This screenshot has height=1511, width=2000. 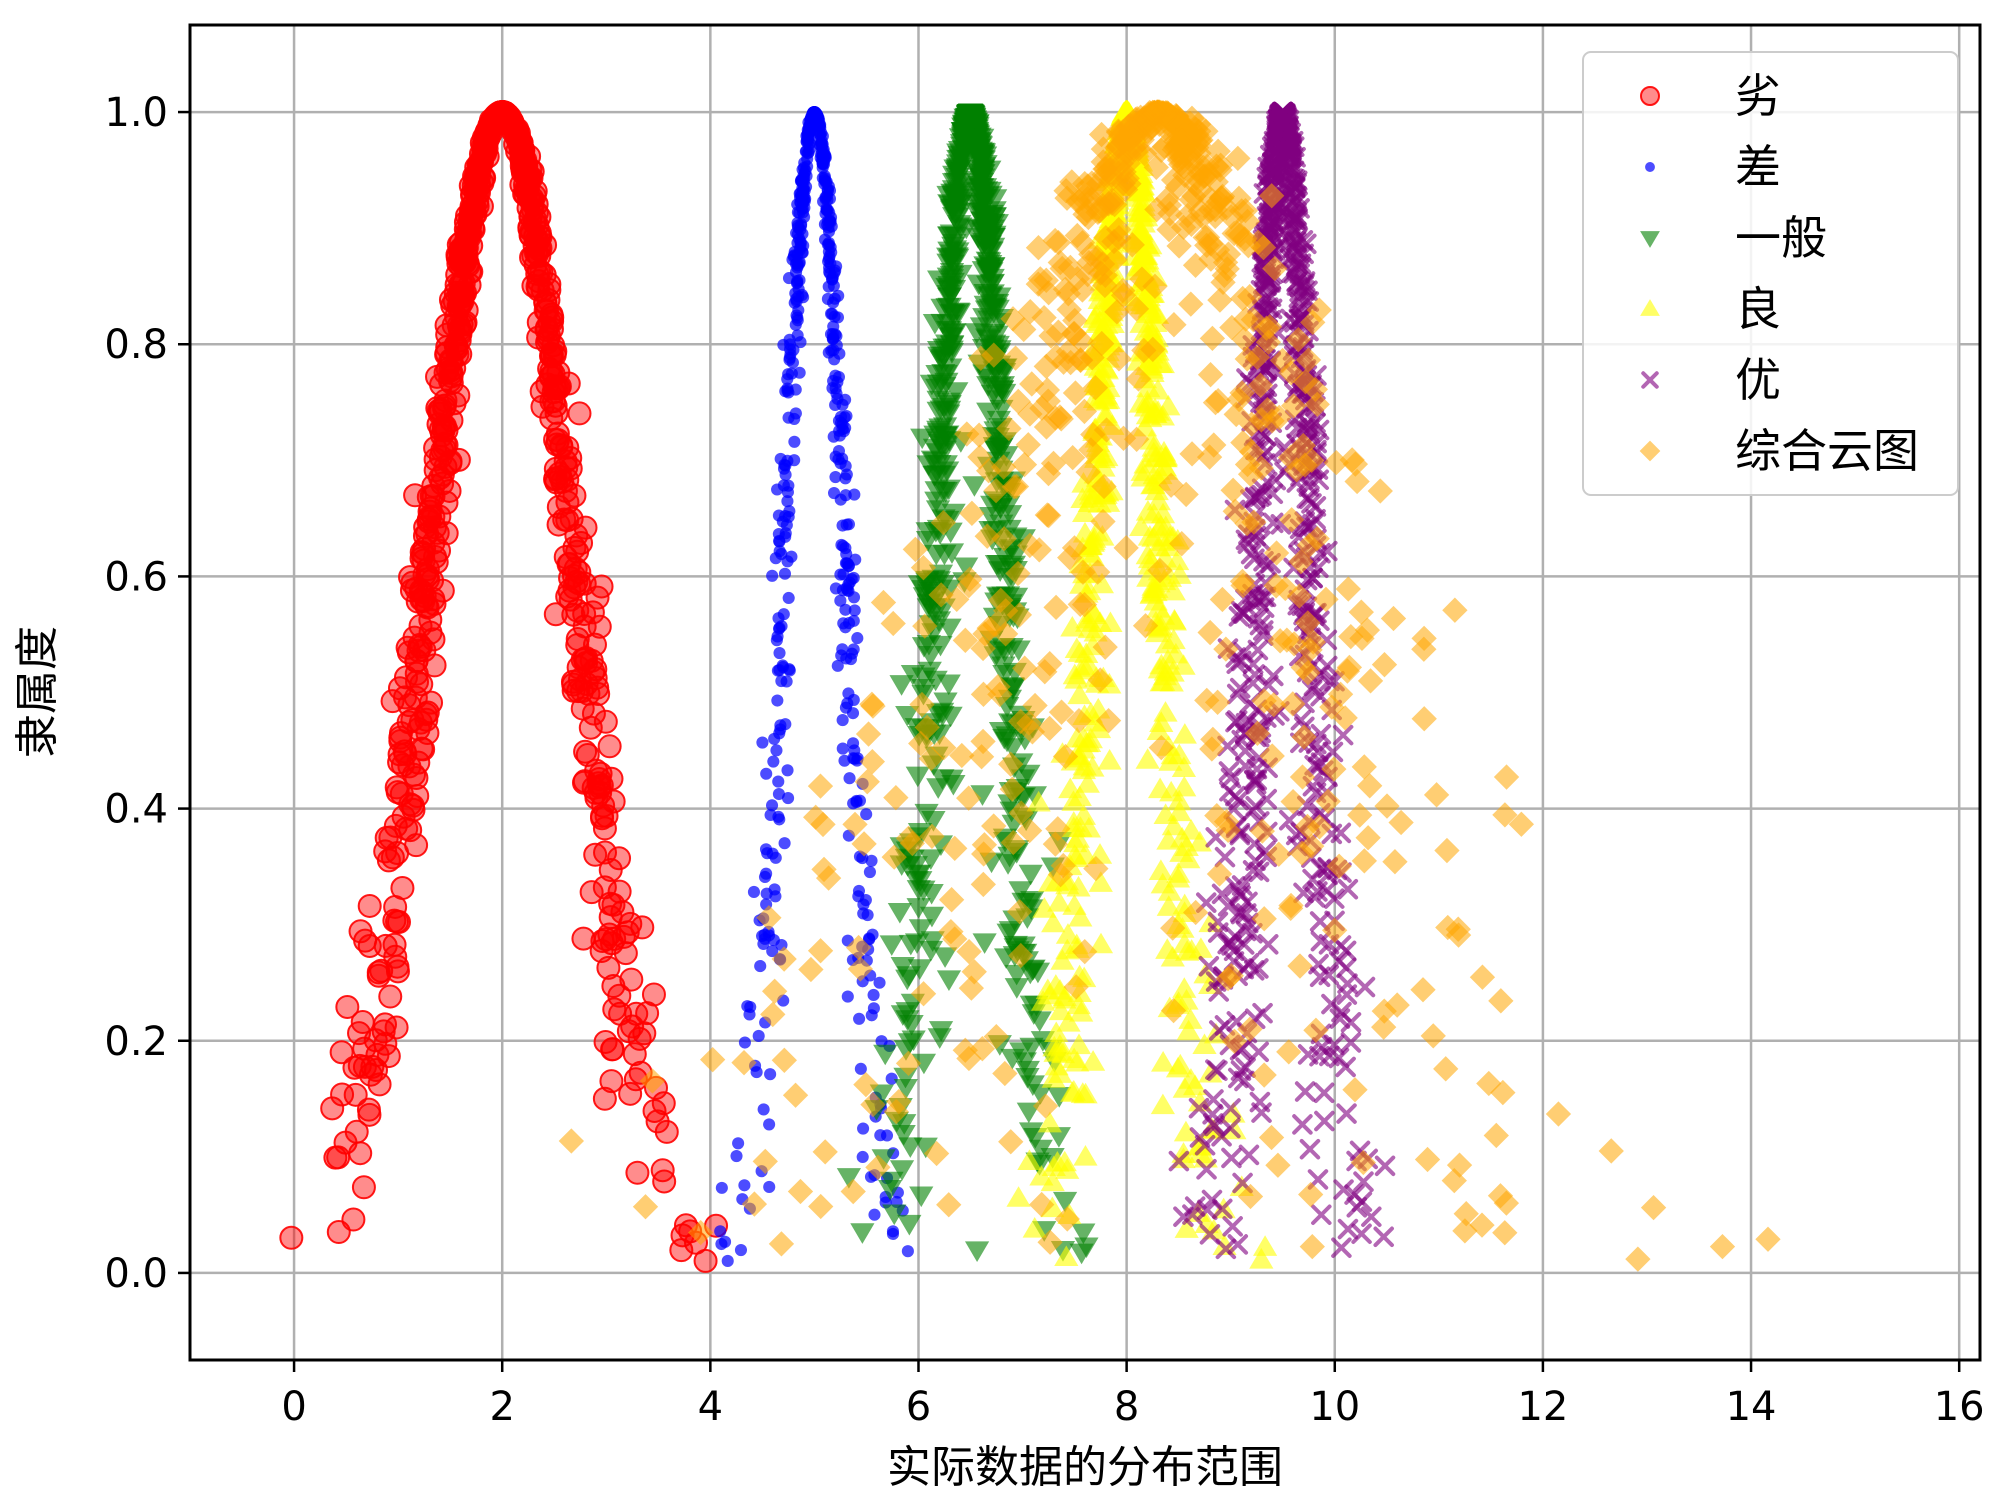 What do you see at coordinates (136, 345) in the screenshot?
I see `y-tick-label: 0.8` at bounding box center [136, 345].